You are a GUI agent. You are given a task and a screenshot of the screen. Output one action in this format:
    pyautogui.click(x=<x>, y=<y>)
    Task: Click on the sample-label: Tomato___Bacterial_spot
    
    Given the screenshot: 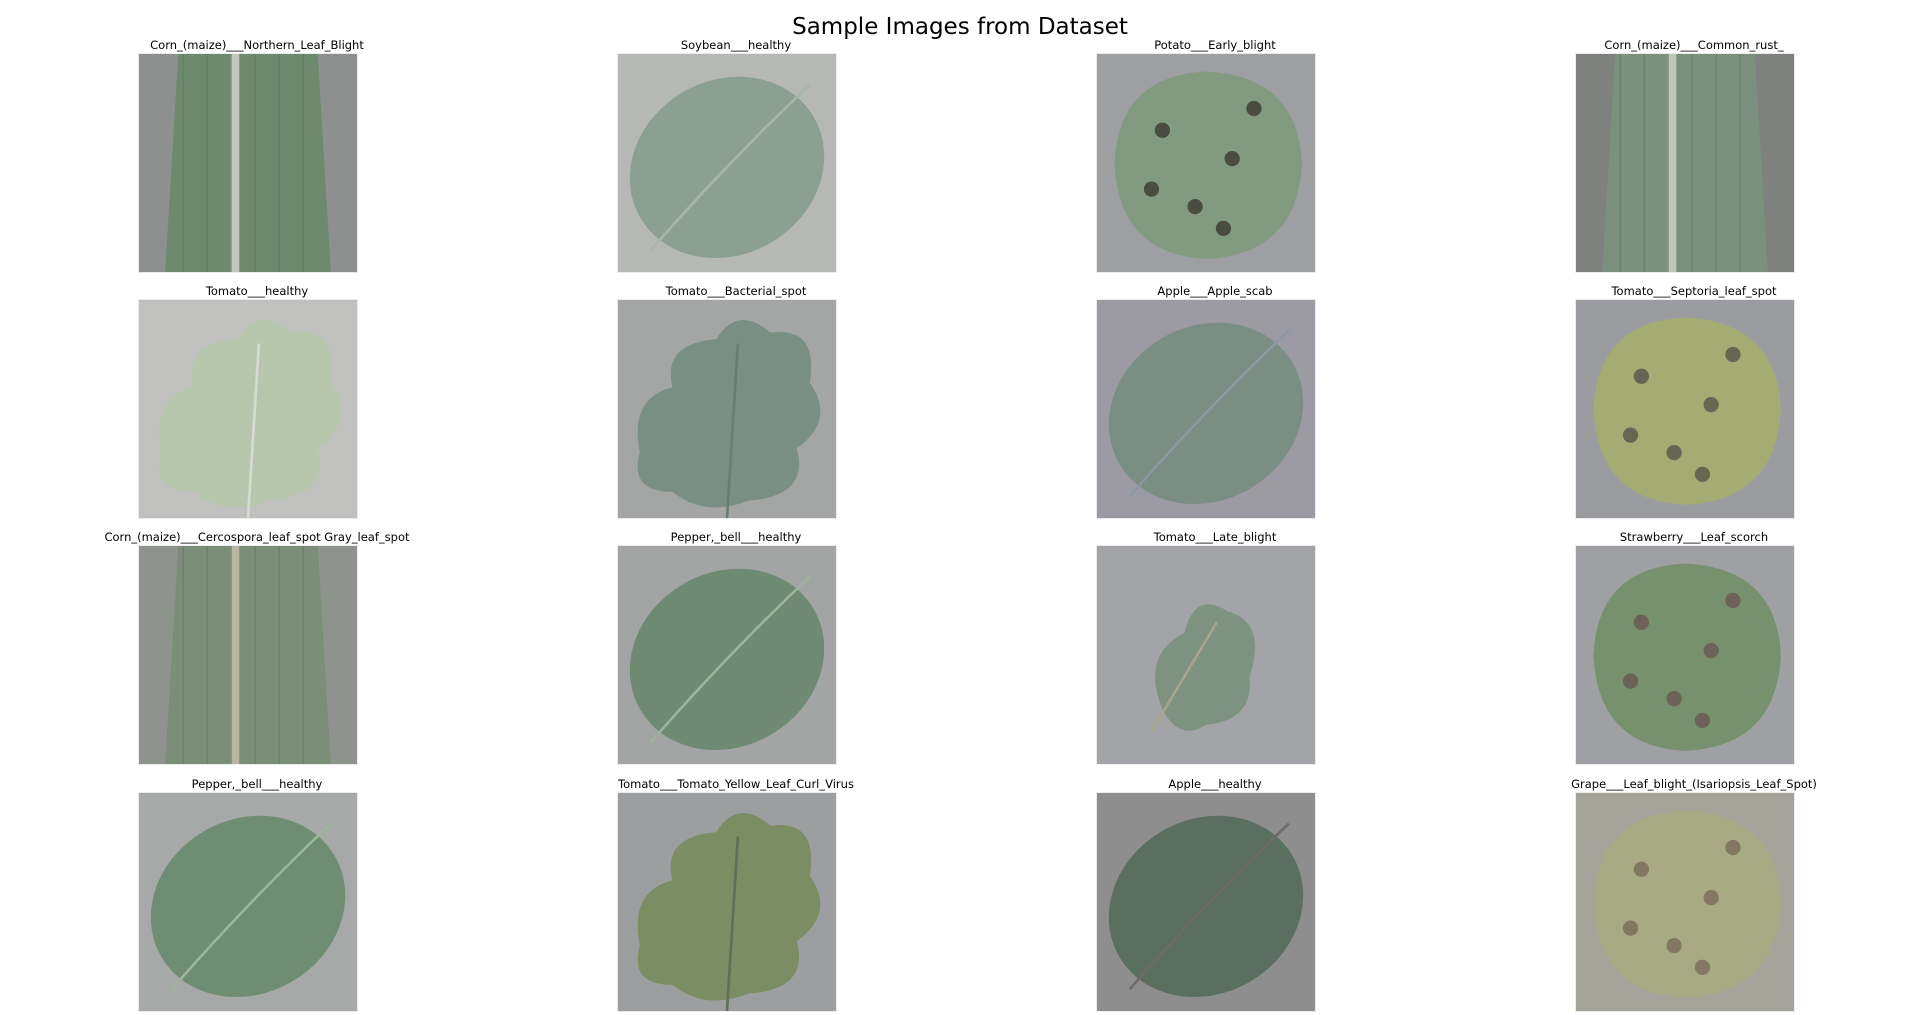 What is the action you would take?
    pyautogui.click(x=736, y=291)
    